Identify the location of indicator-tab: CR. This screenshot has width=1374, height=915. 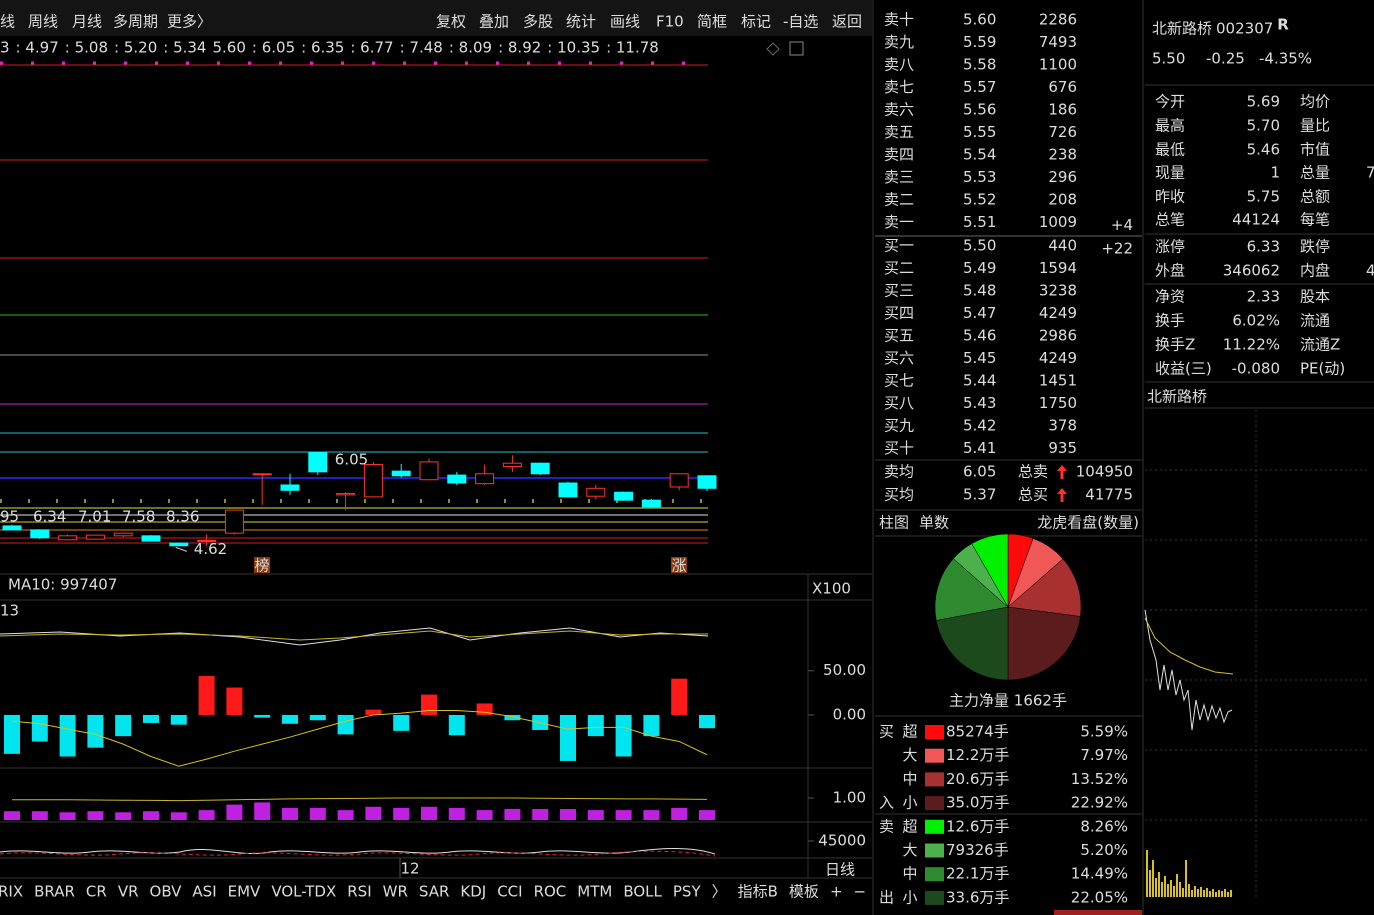
(96, 892).